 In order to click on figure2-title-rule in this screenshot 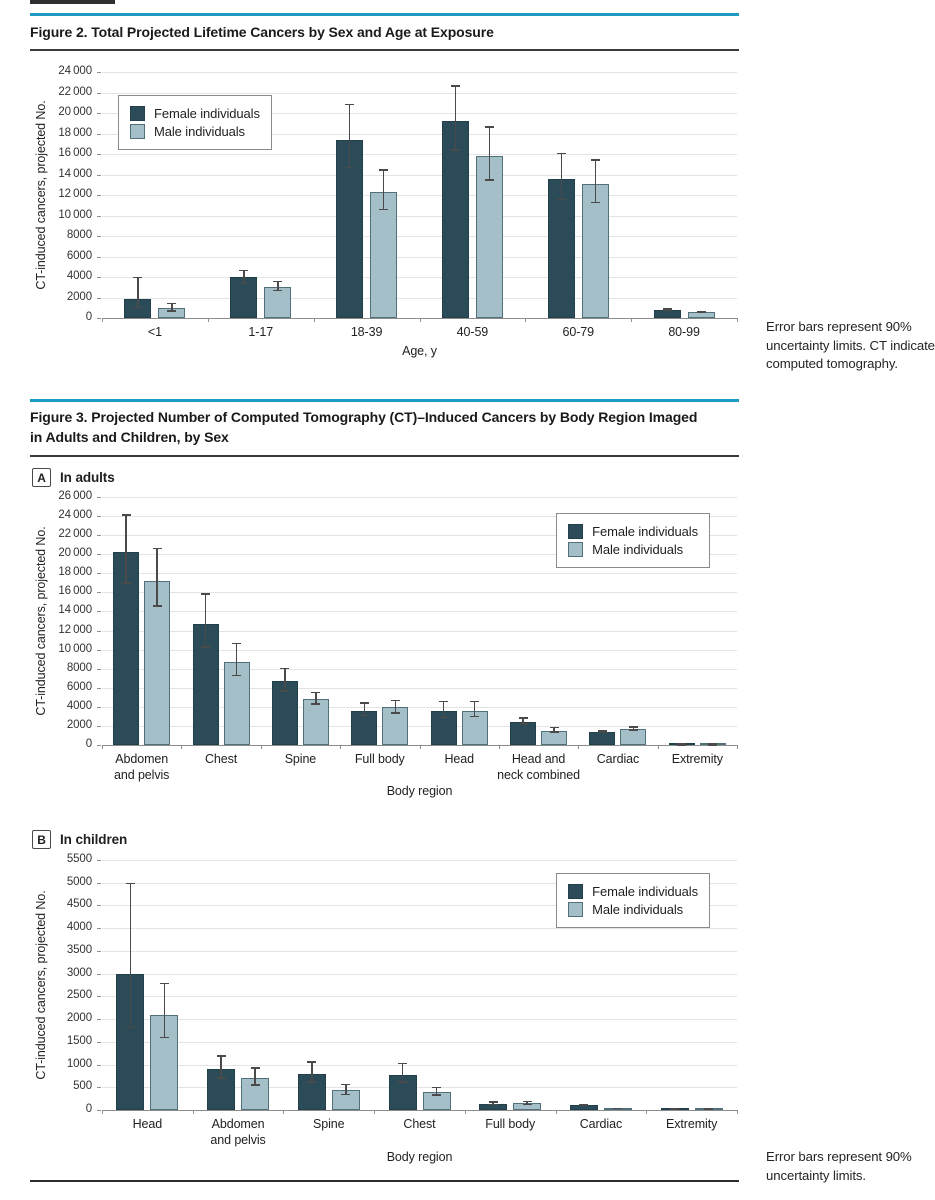, I will do `click(384, 50)`.